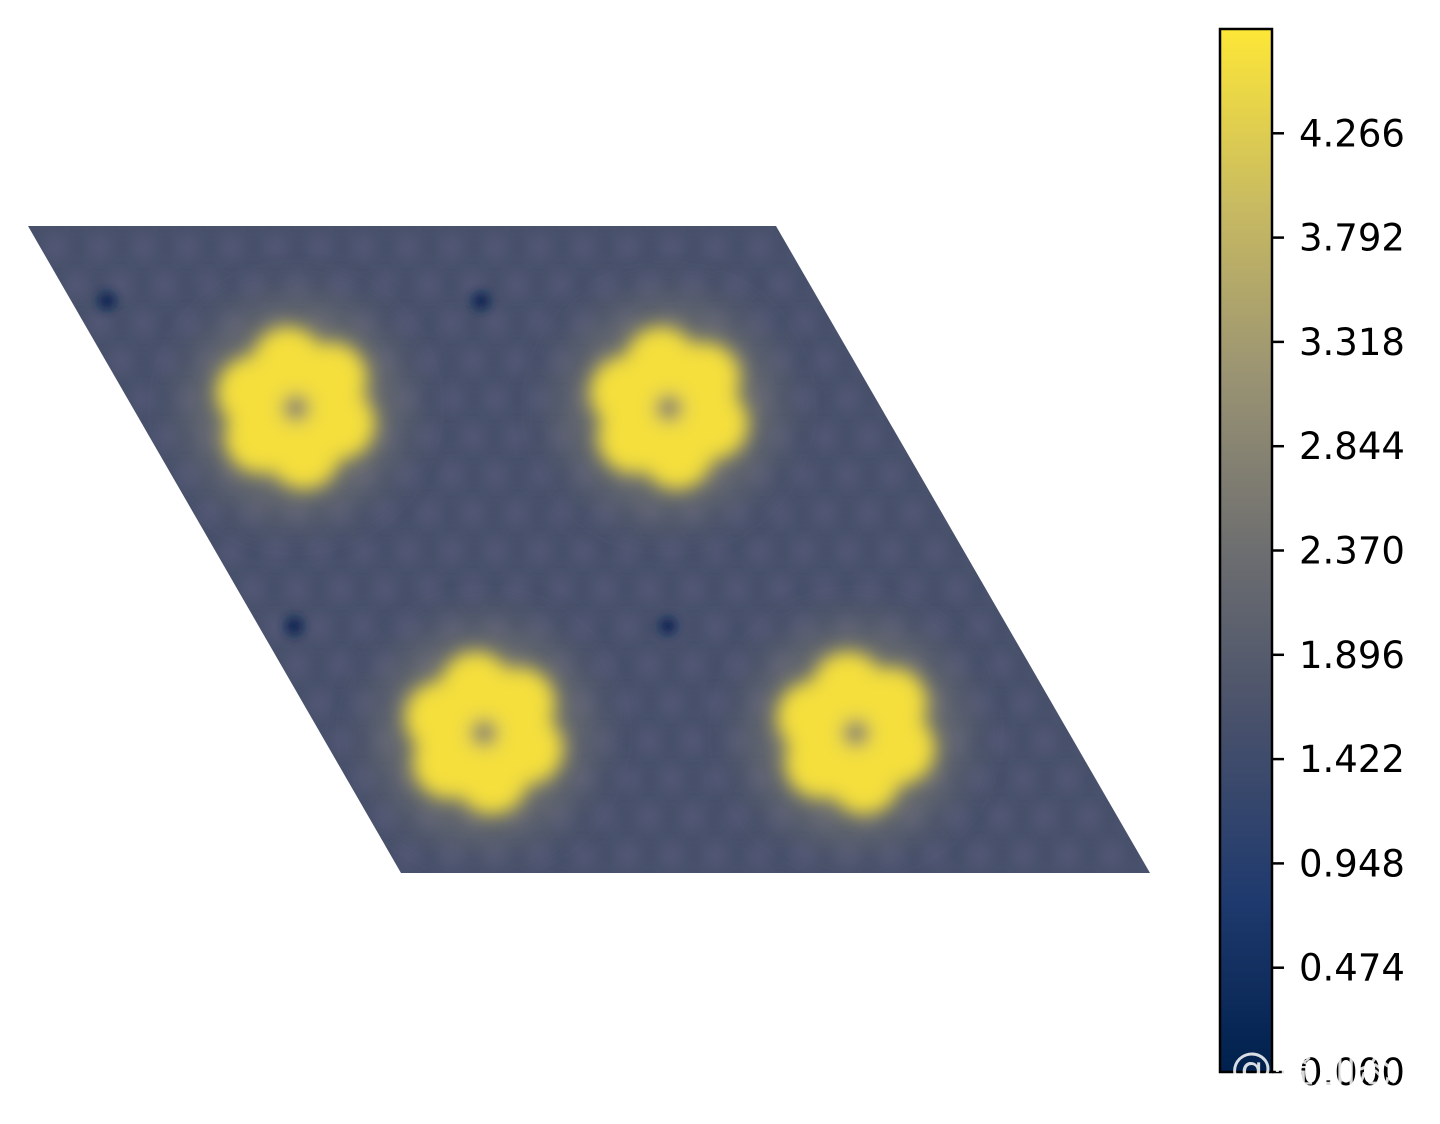 The width and height of the screenshot is (1440, 1124). I want to click on colorbar-tick-label-5: 2.370, so click(1352, 551).